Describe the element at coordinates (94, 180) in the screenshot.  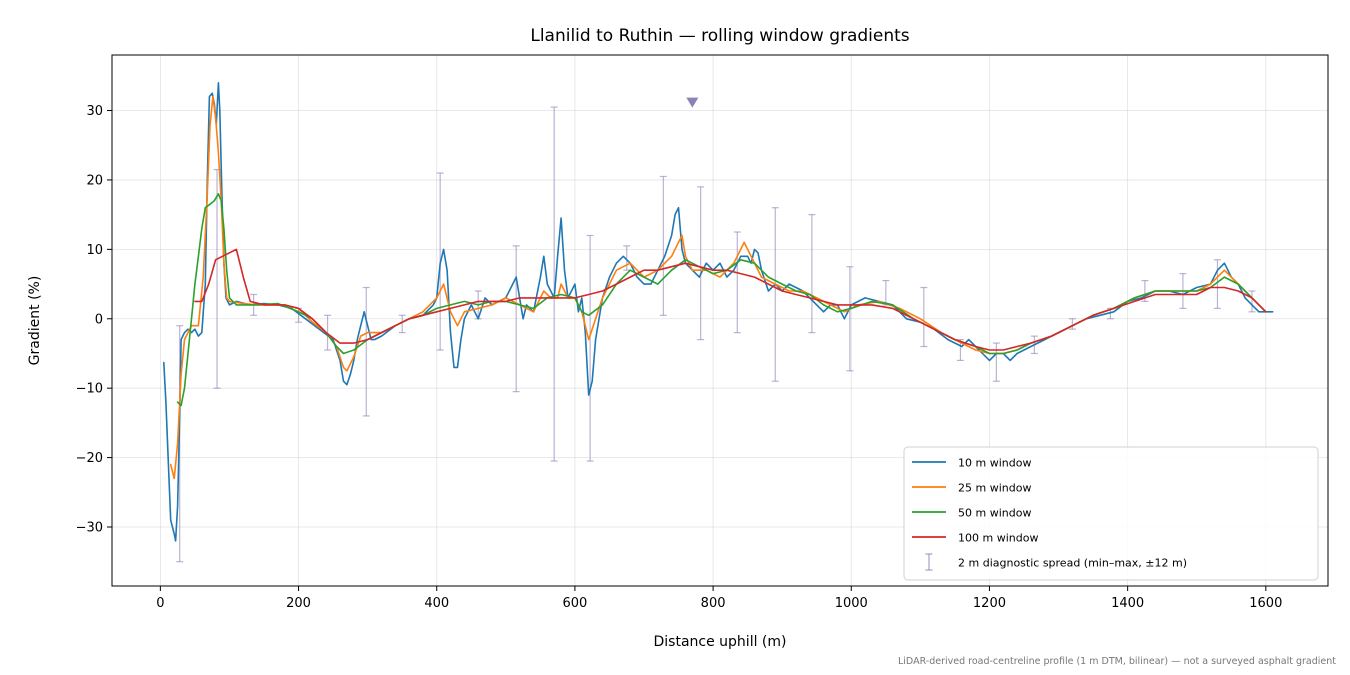
I see `y-tick-label: 20` at that location.